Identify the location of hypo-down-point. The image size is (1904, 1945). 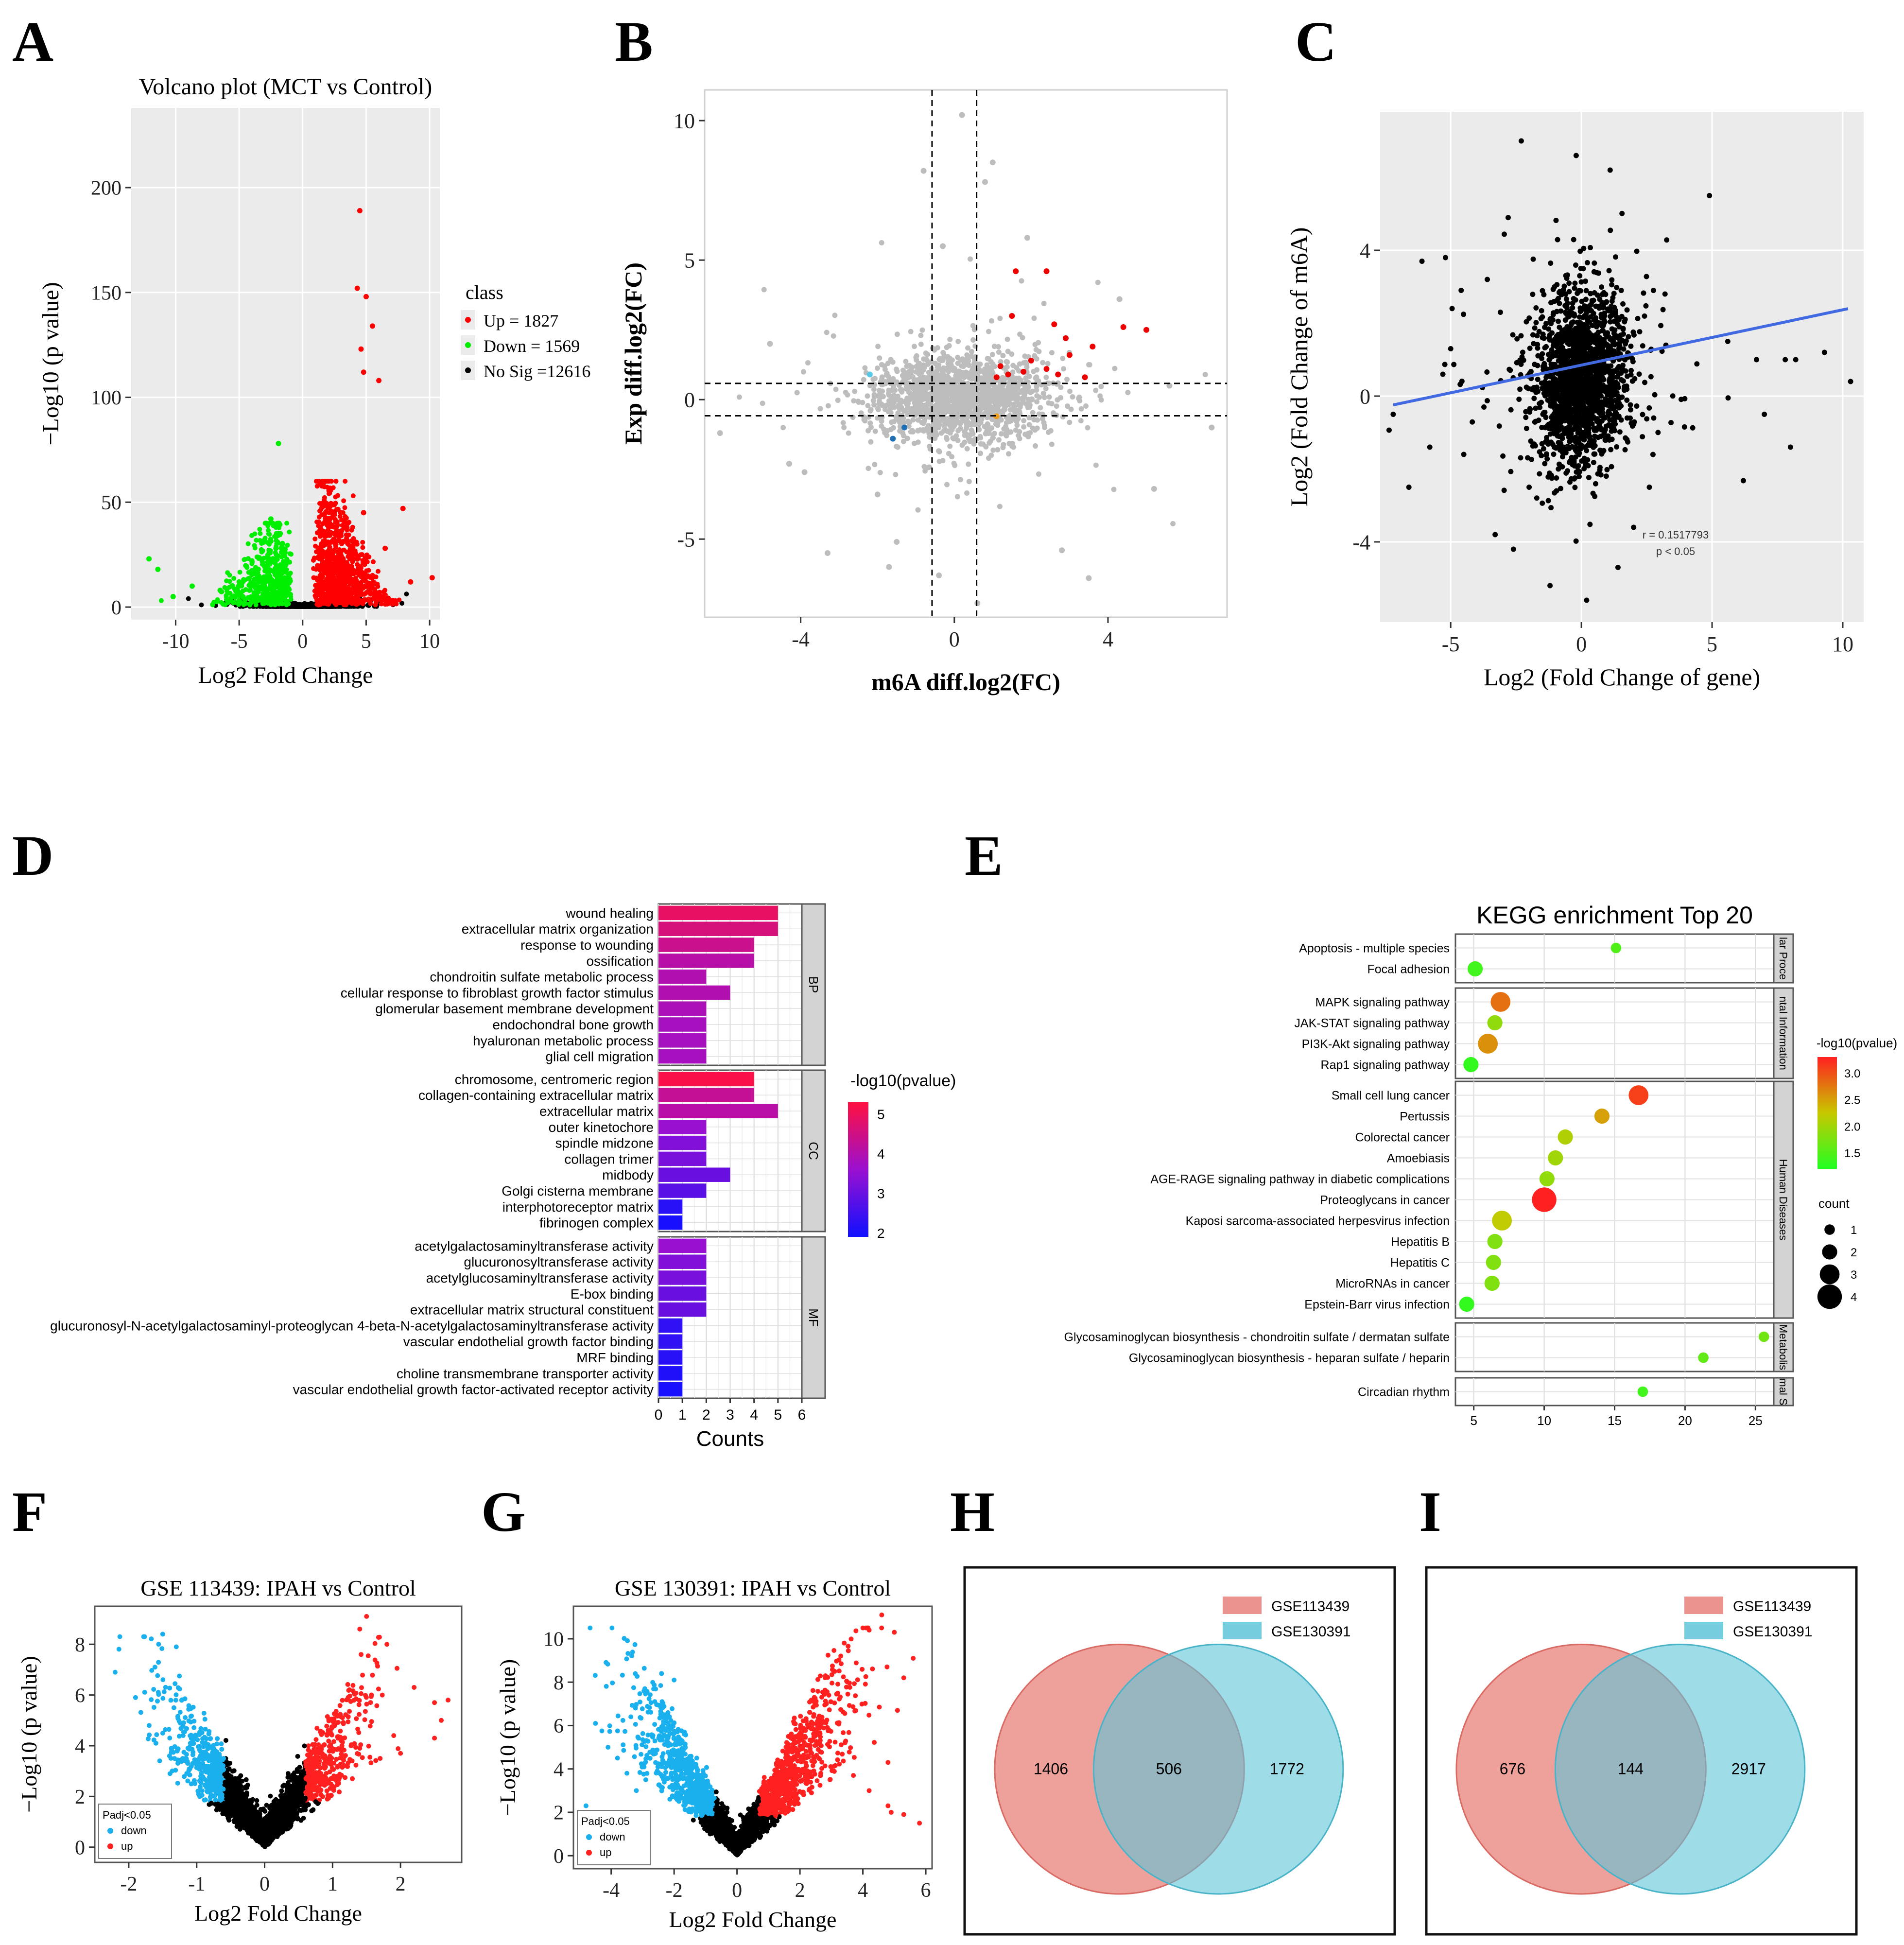
(904, 427).